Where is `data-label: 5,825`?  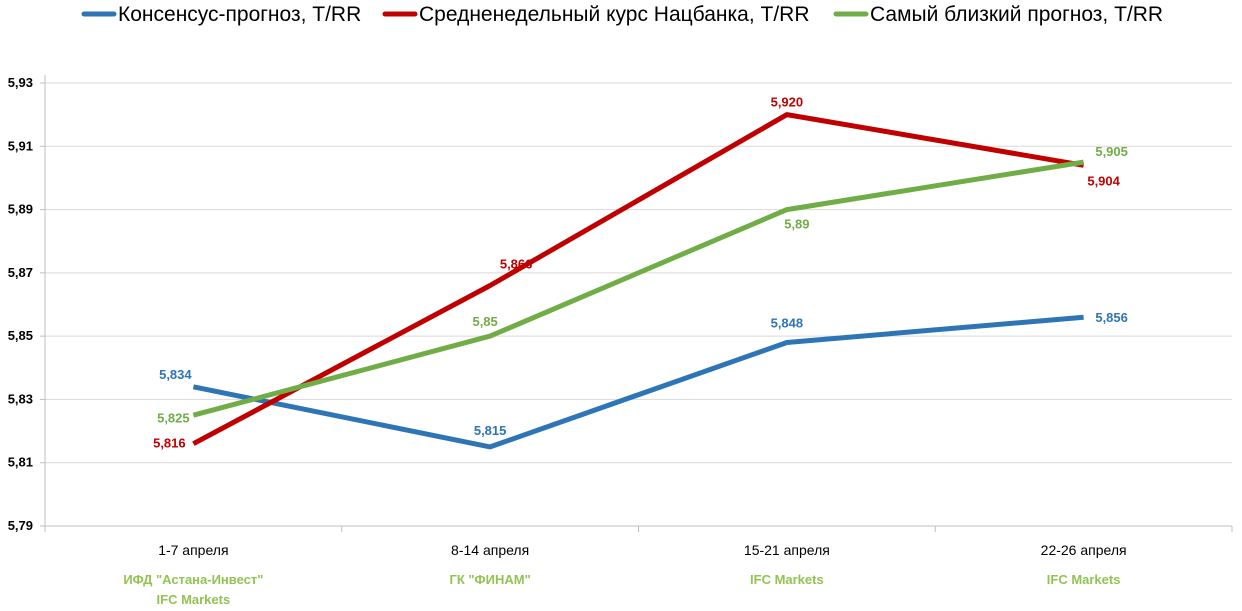 data-label: 5,825 is located at coordinates (173, 417).